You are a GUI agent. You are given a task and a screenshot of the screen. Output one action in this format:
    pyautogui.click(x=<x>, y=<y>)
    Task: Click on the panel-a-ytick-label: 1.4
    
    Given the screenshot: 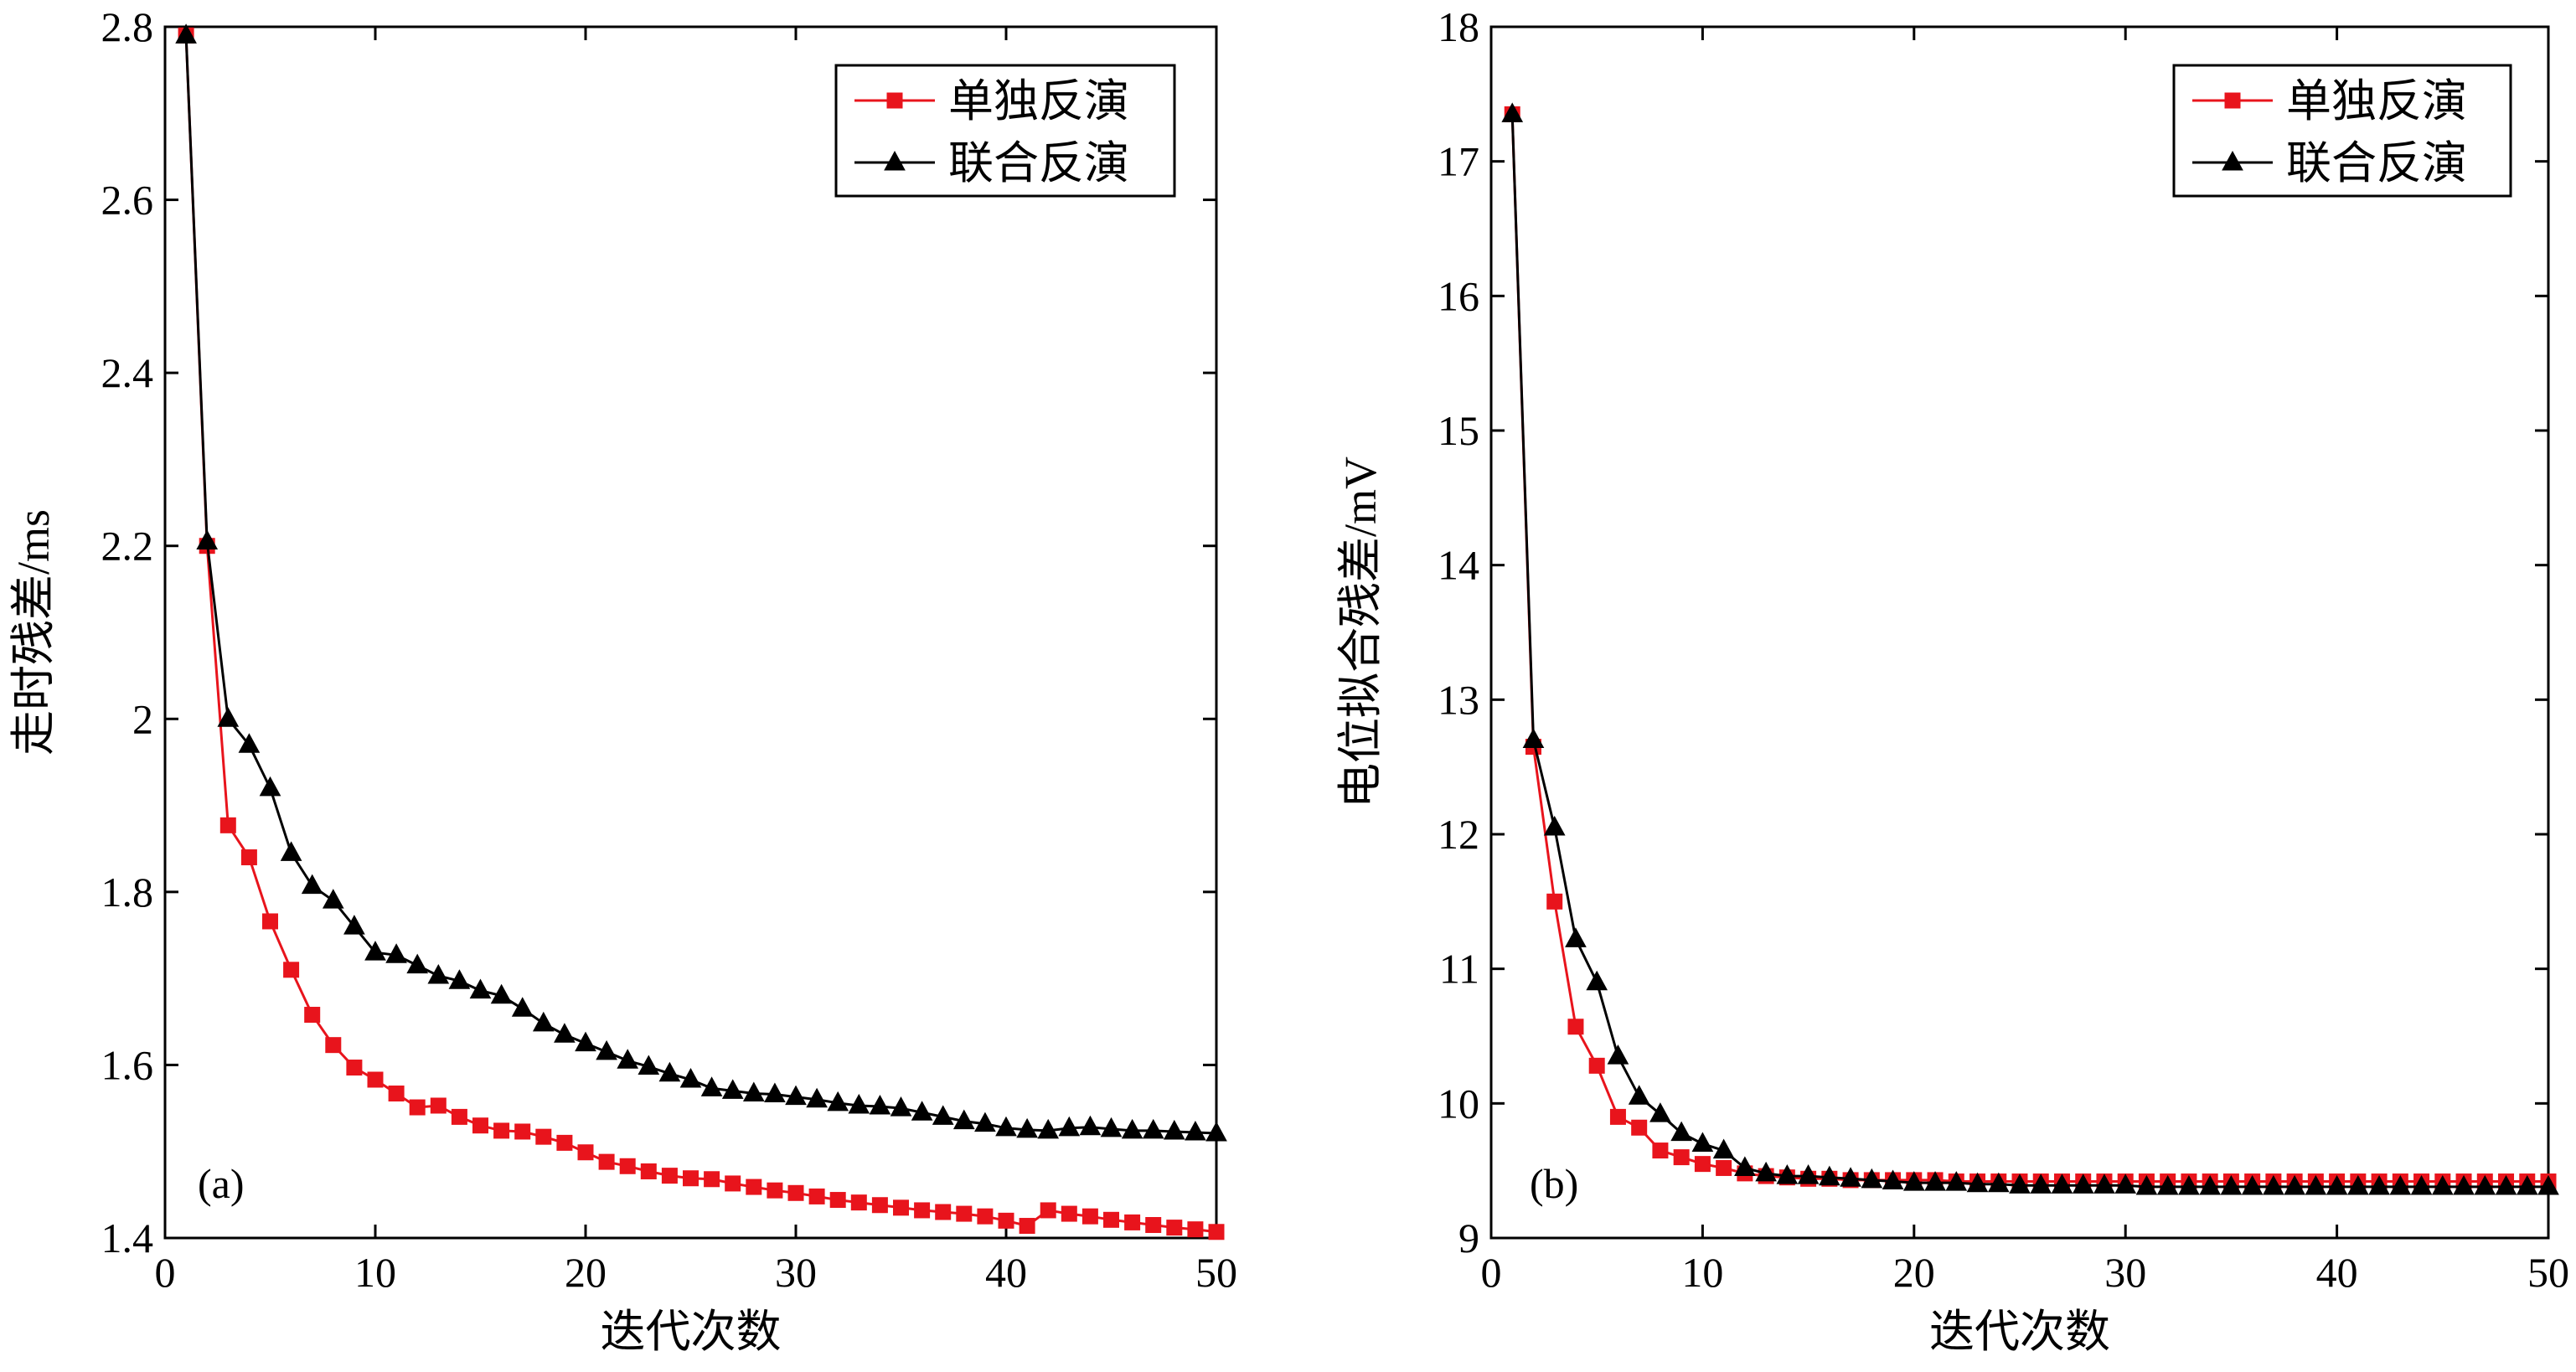 What is the action you would take?
    pyautogui.click(x=127, y=1238)
    